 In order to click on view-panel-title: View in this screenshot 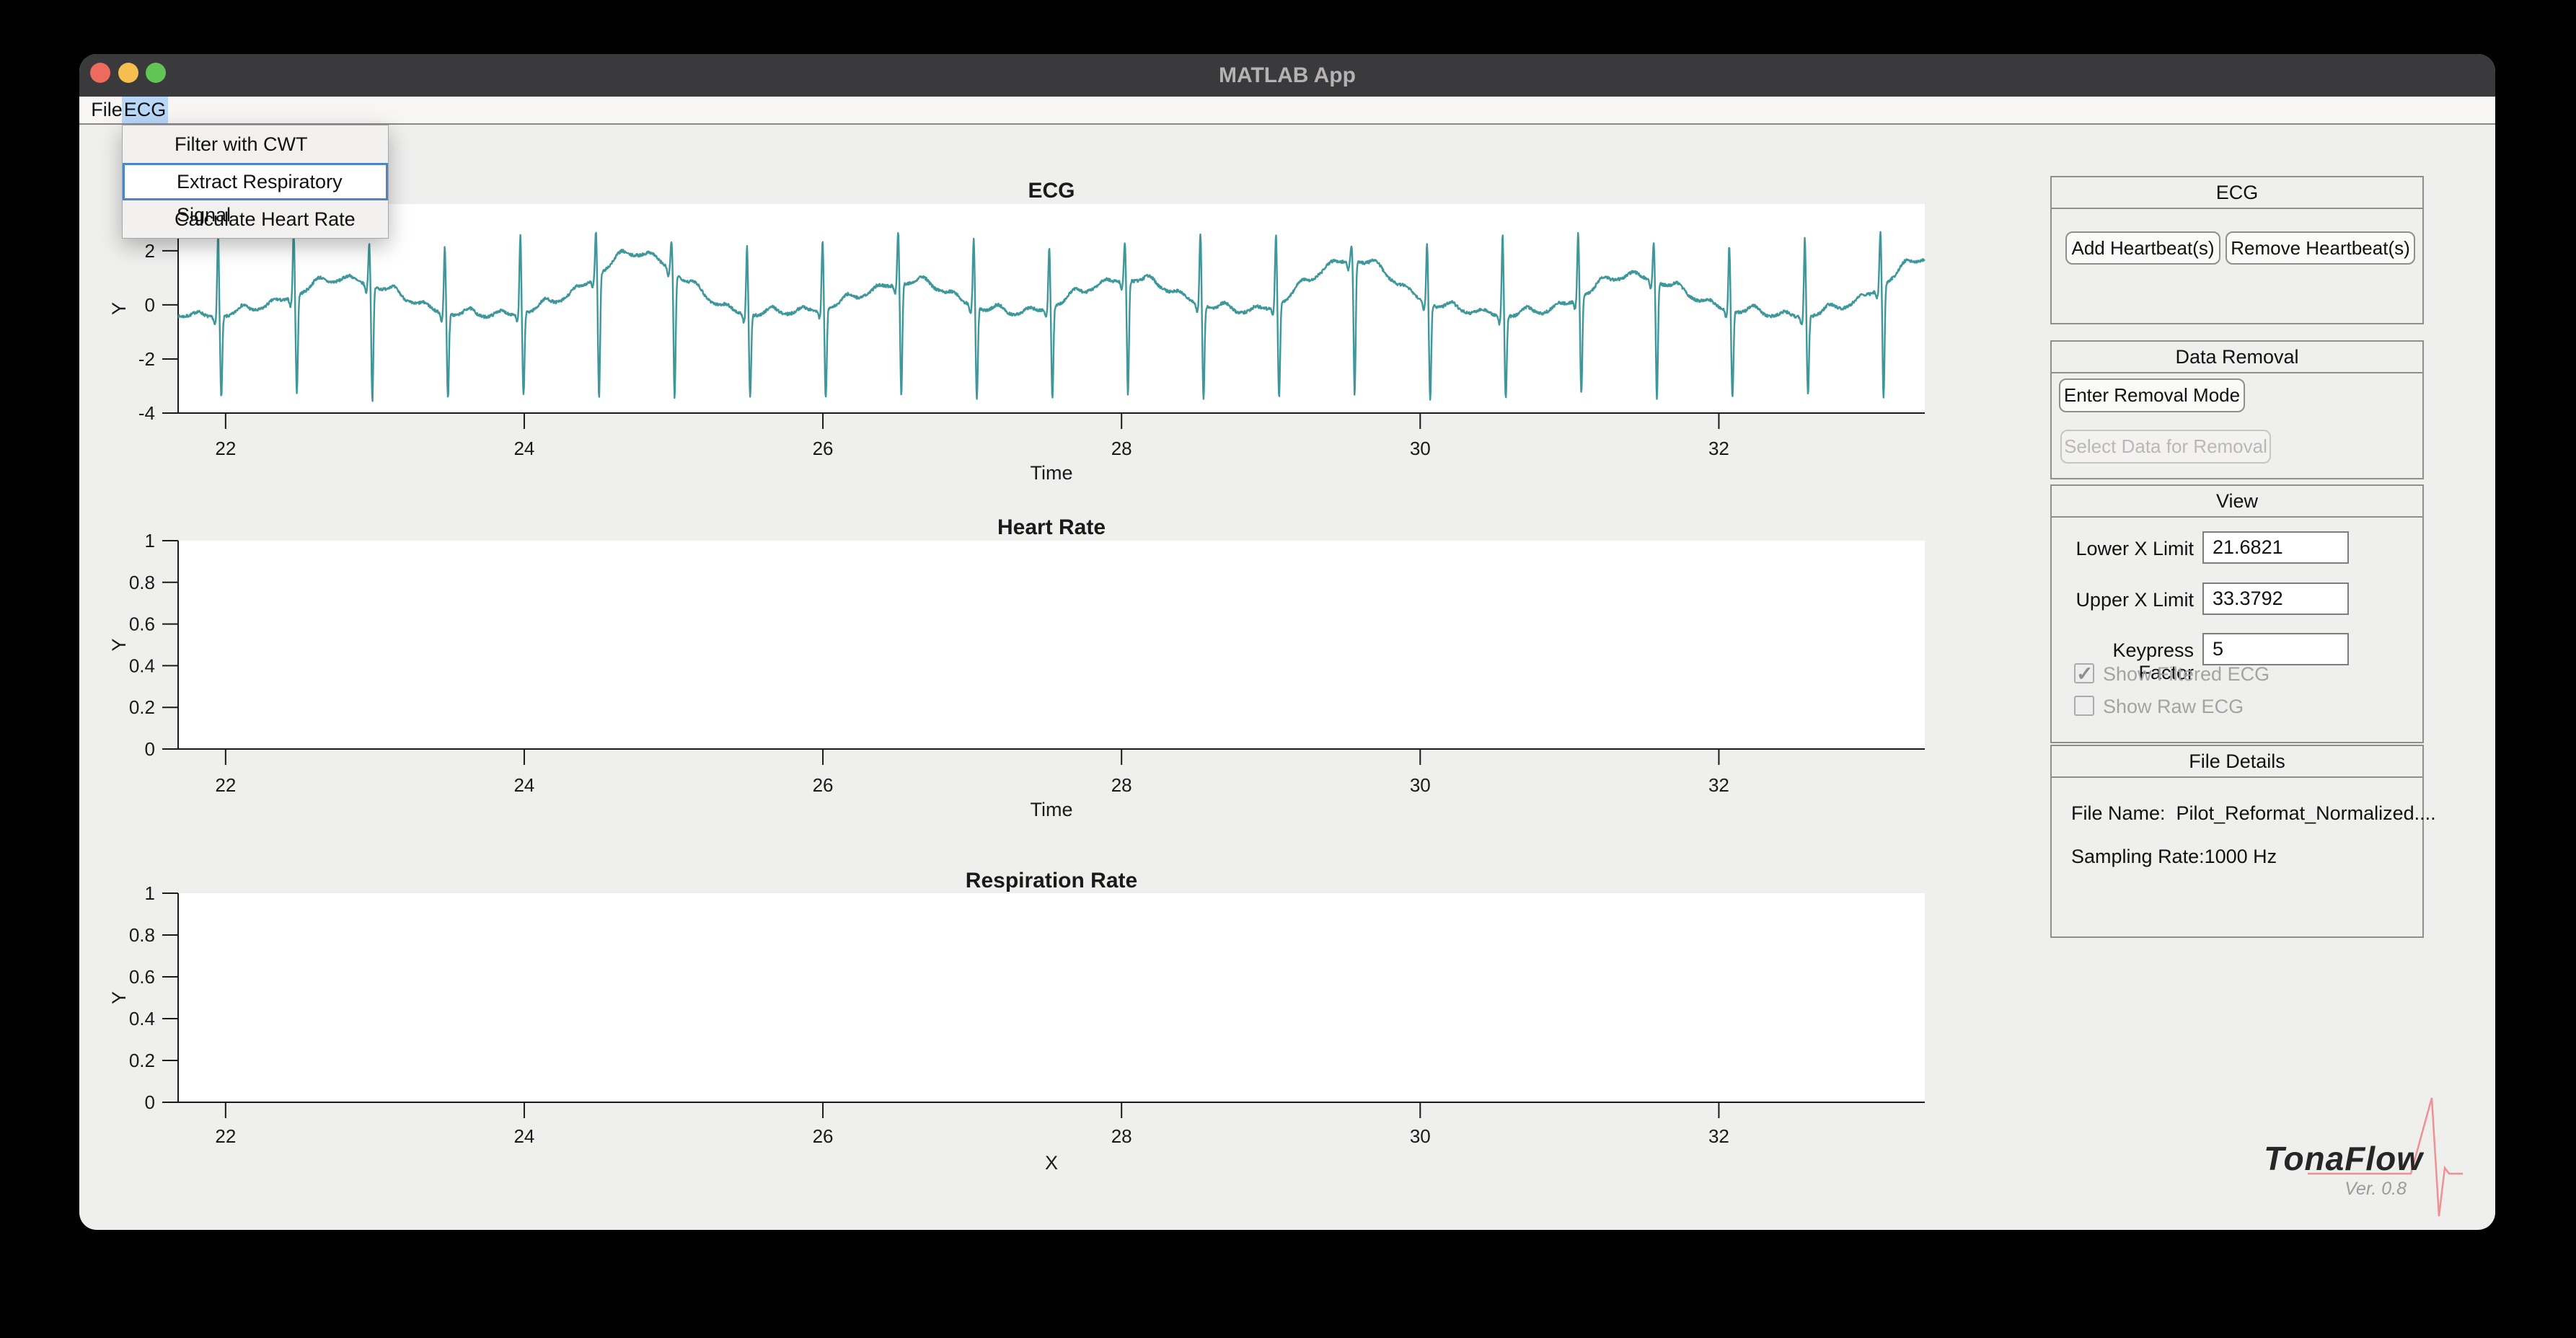, I will do `click(2237, 502)`.